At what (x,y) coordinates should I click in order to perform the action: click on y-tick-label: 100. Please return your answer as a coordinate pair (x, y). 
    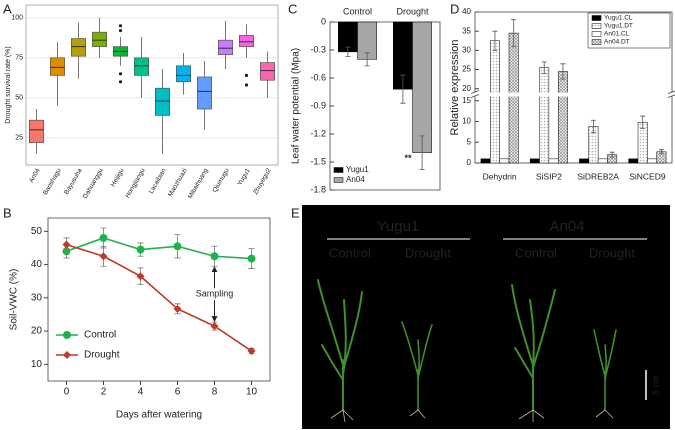
    Looking at the image, I should click on (17, 18).